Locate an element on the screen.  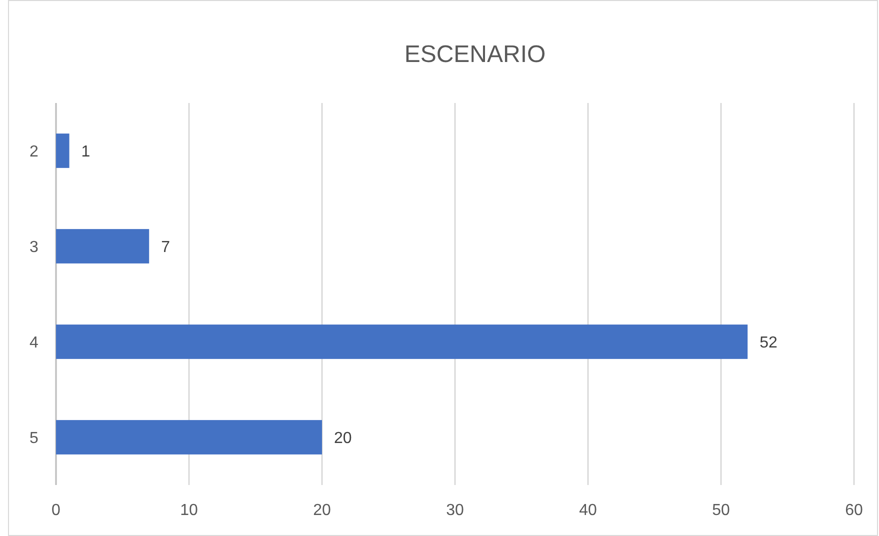
data-label: 20 is located at coordinates (343, 438).